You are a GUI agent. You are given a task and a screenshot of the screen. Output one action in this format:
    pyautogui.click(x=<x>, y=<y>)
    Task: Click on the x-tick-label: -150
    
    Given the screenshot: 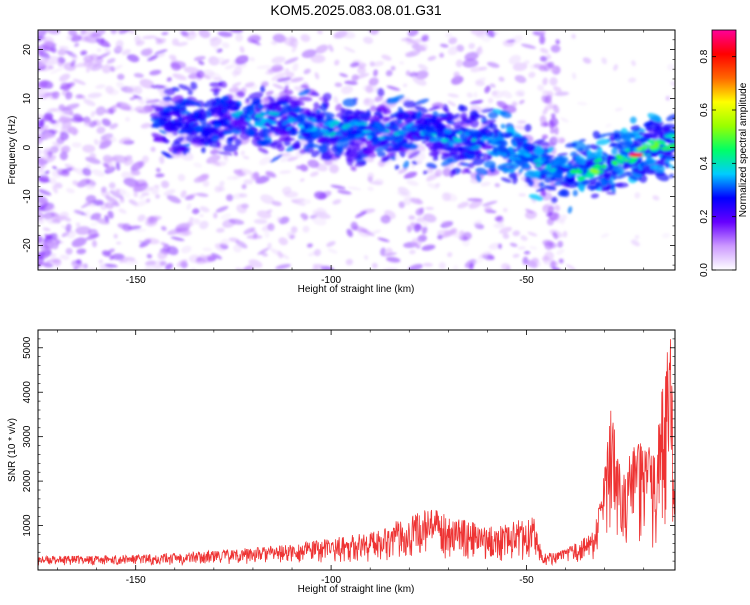 What is the action you would take?
    pyautogui.click(x=136, y=280)
    